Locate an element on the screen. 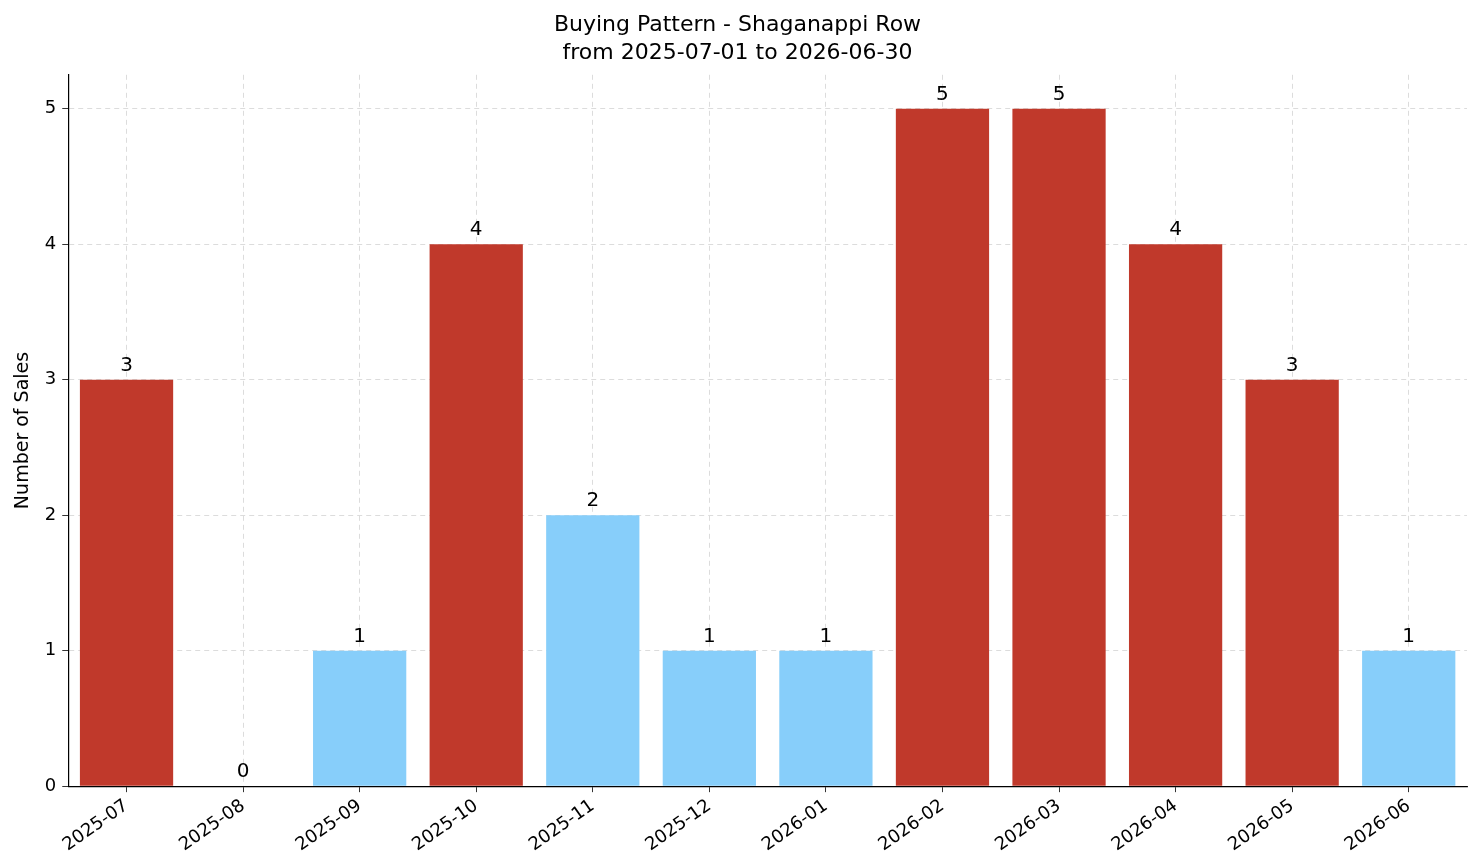 The image size is (1481, 863). data-label: 0 is located at coordinates (243, 770).